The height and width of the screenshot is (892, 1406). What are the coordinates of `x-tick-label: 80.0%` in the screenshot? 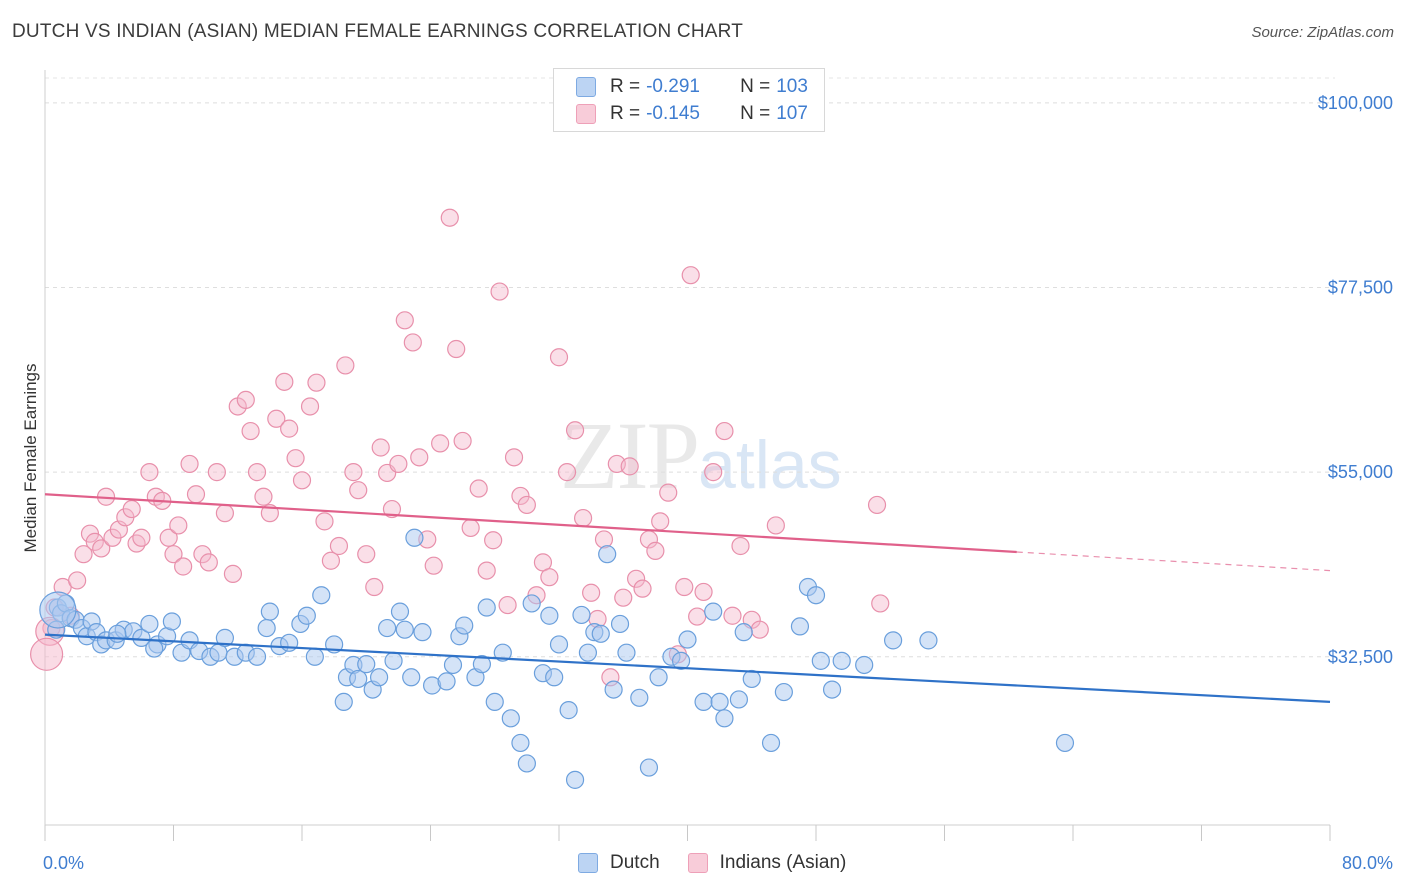 It's located at (1367, 863).